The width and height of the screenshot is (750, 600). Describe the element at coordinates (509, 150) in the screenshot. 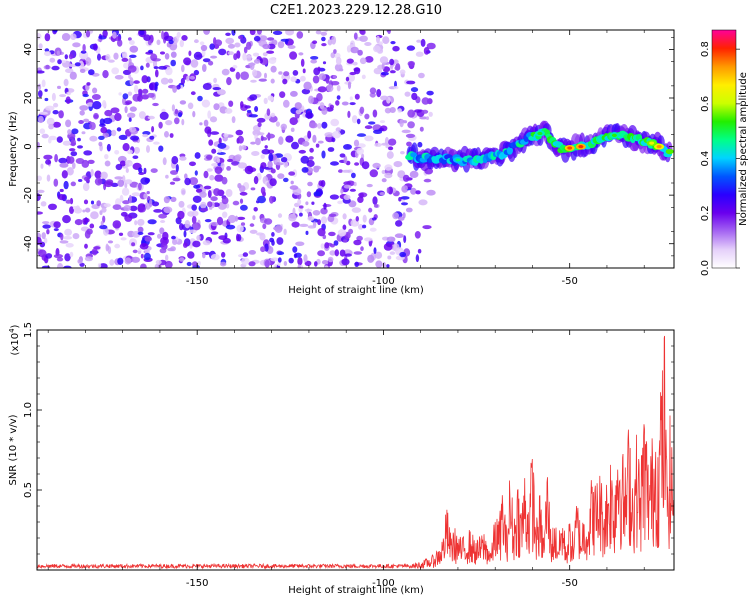

I see `spectrogram-signal-cell` at that location.